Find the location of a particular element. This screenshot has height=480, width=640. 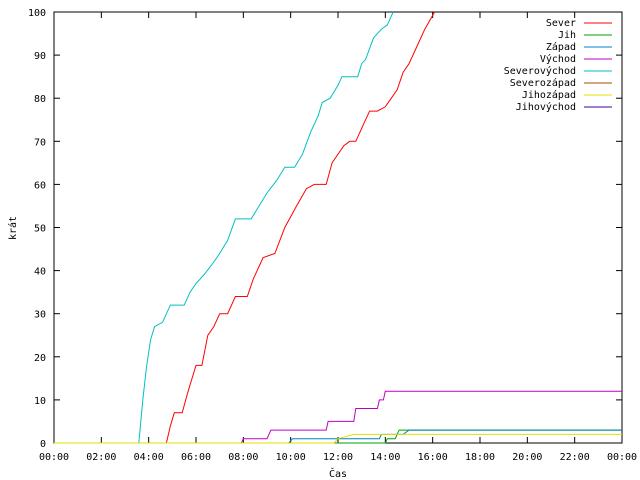

legend-label: Jihovýchod is located at coordinates (546, 107).